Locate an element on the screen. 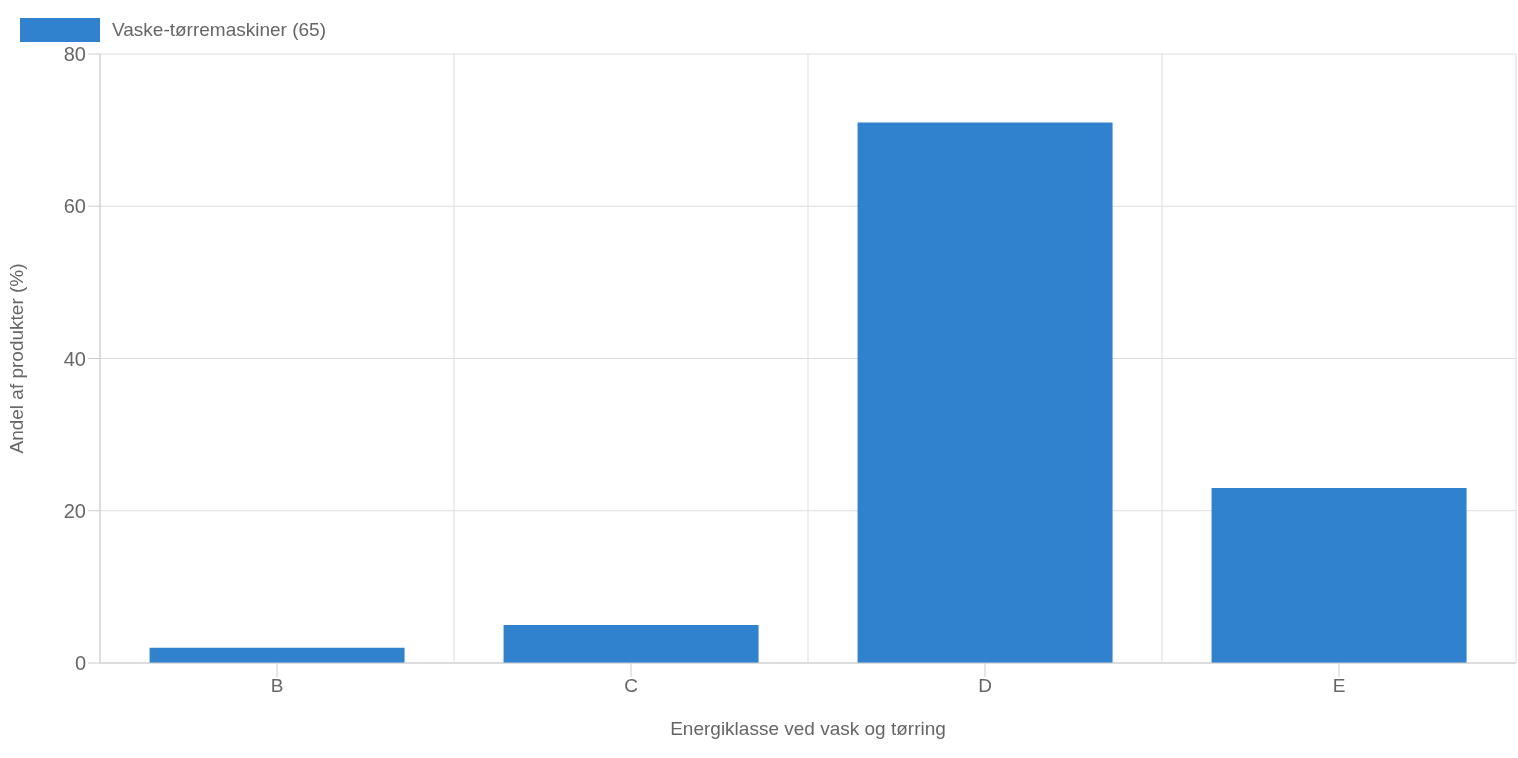  x-tick-label: D is located at coordinates (985, 686).